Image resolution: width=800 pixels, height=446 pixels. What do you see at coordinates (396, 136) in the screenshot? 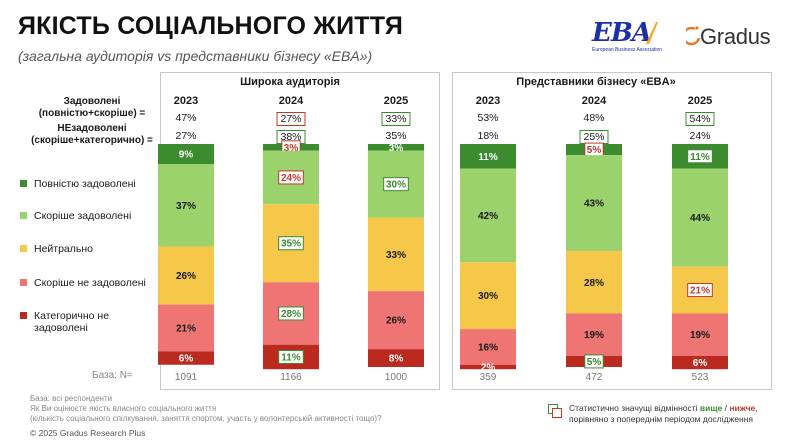
I see `dissatisfied-value: 35%` at bounding box center [396, 136].